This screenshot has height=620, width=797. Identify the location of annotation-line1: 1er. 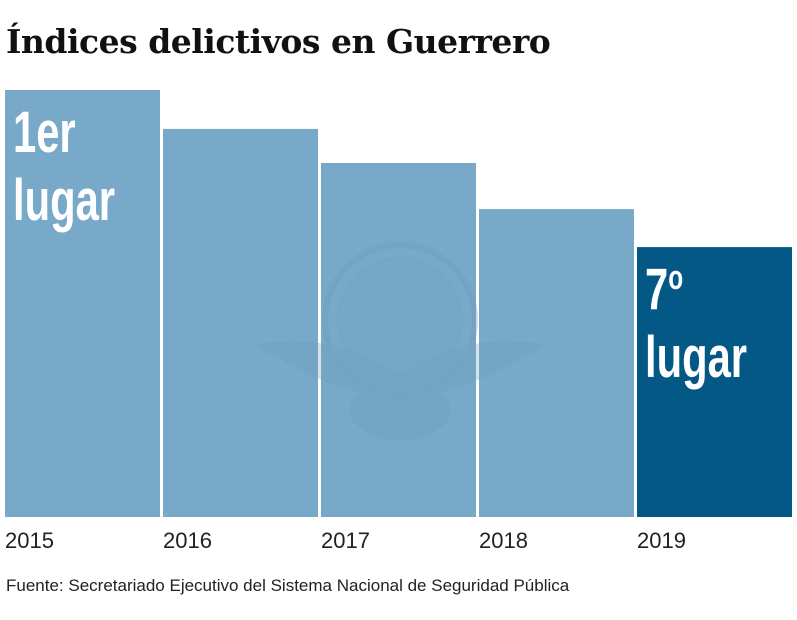
(44, 131).